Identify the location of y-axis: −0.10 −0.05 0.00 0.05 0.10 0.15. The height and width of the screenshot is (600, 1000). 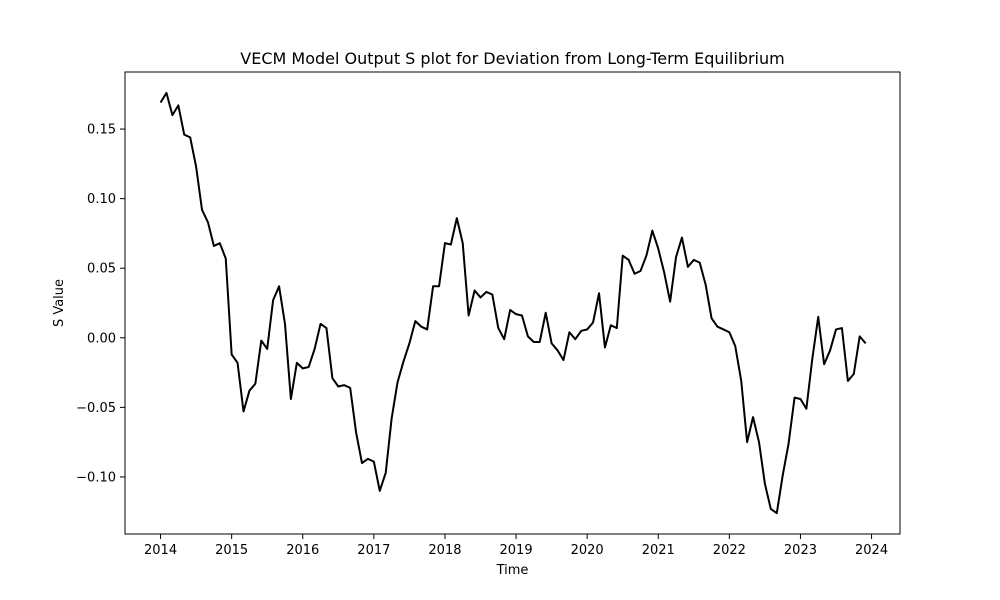
(100, 304).